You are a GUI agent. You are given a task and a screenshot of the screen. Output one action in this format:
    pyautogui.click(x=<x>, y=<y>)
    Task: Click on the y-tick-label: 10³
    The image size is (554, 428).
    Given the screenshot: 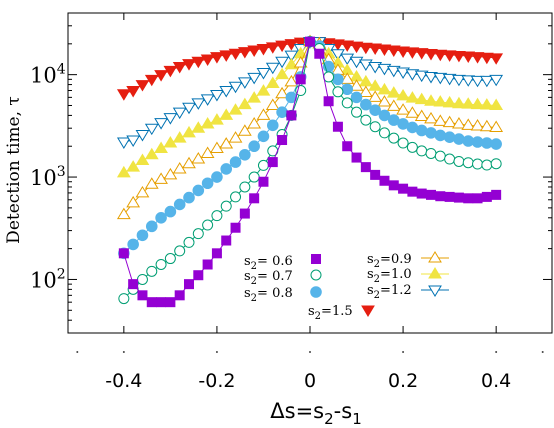 What is the action you would take?
    pyautogui.click(x=48, y=177)
    